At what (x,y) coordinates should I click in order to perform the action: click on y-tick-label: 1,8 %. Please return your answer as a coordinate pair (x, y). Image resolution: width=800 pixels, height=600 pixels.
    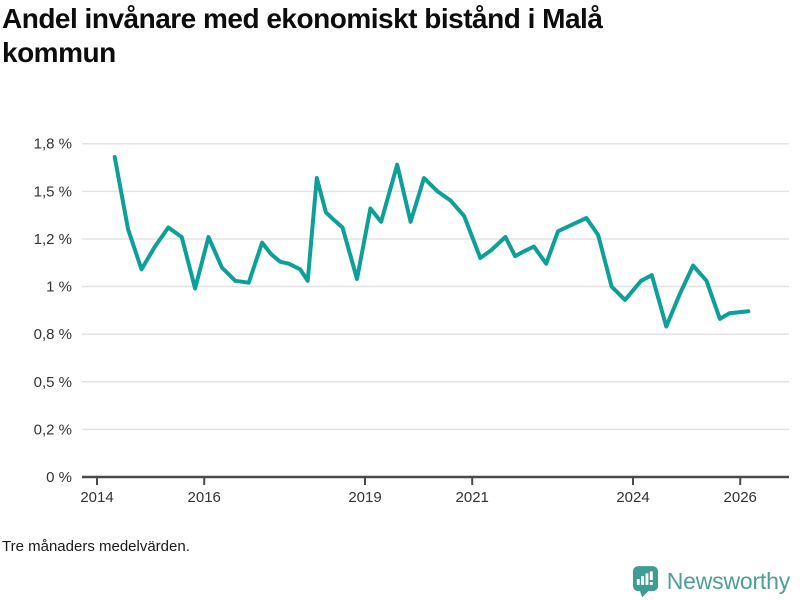
    Looking at the image, I should click on (53, 144).